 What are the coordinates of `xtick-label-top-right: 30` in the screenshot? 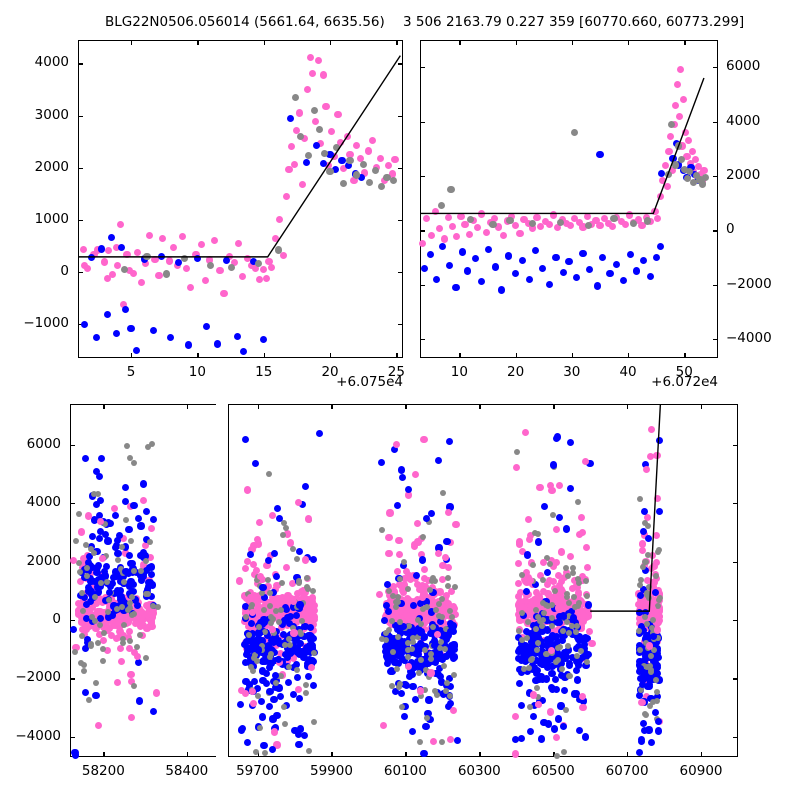 It's located at (572, 372).